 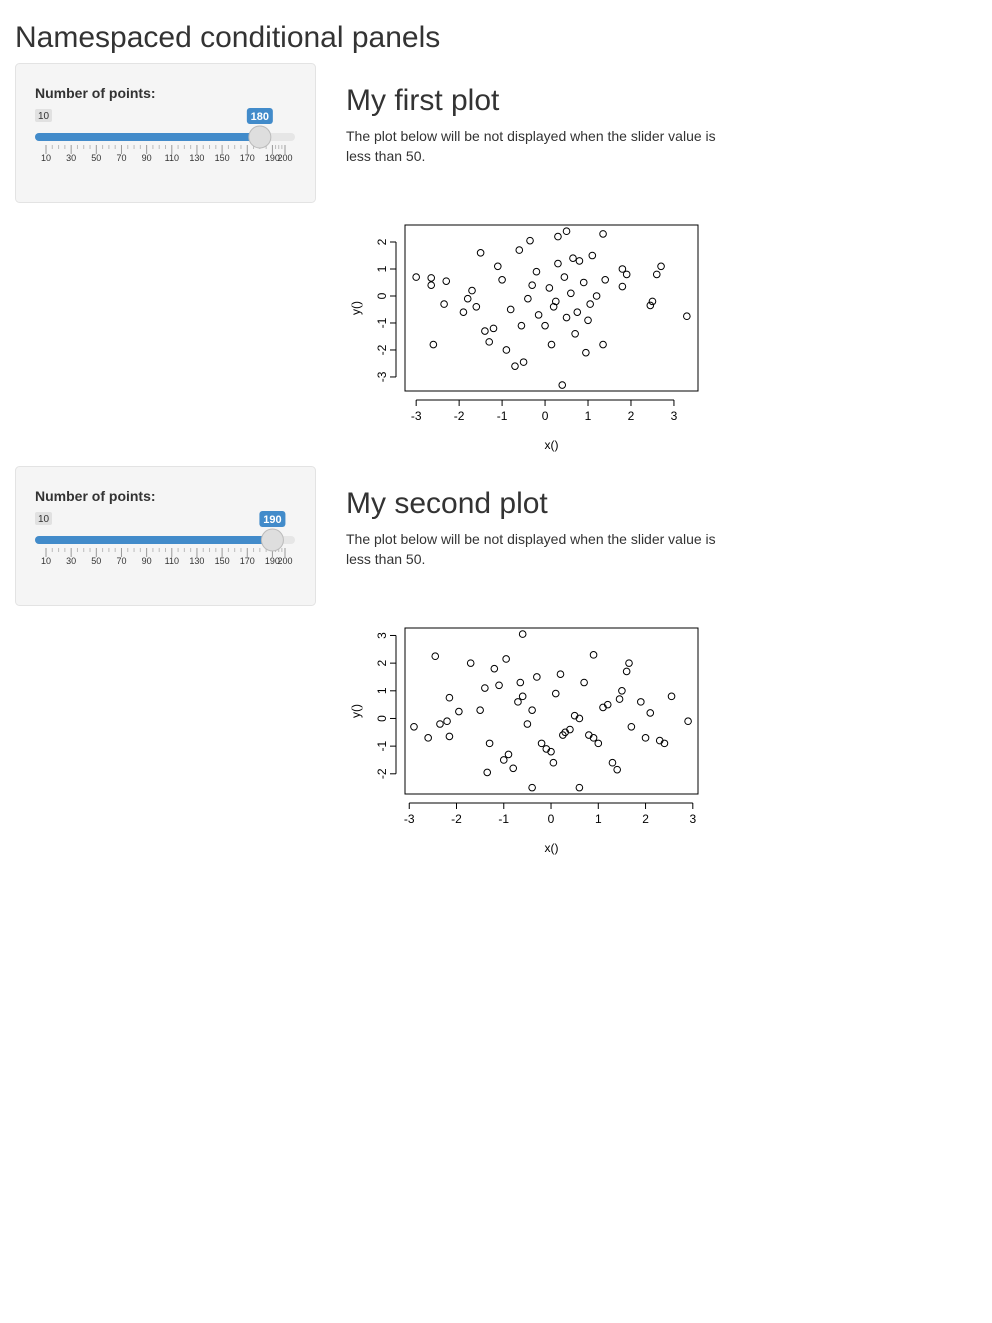 I want to click on slider-tick-label: 70, so click(x=121, y=158).